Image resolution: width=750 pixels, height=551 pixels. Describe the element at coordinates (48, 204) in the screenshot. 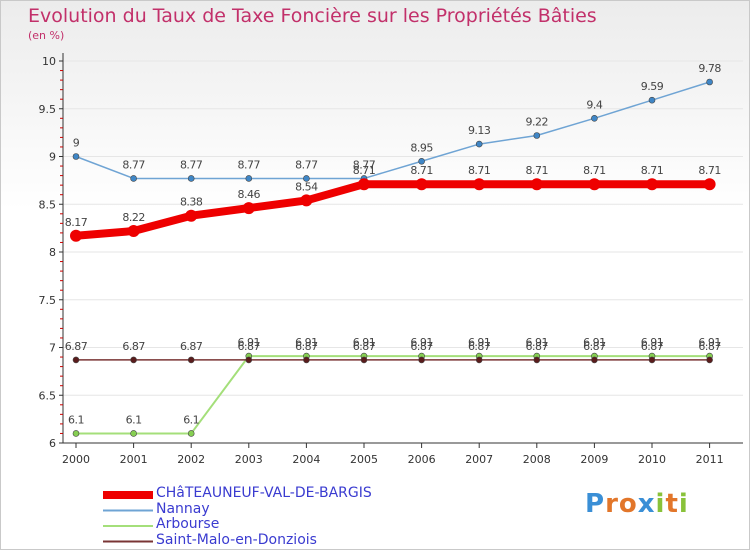

I see `y-tick-label: 8.5` at that location.